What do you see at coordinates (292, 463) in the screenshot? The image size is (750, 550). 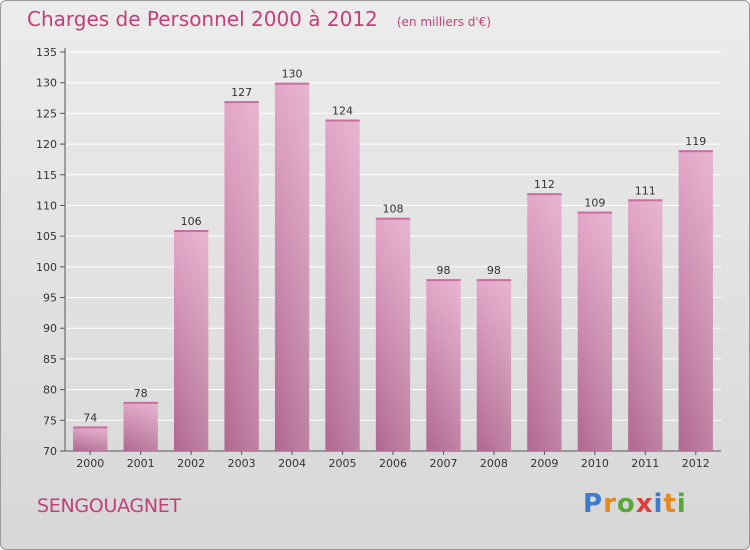 I see `x-tick-label: 2004` at bounding box center [292, 463].